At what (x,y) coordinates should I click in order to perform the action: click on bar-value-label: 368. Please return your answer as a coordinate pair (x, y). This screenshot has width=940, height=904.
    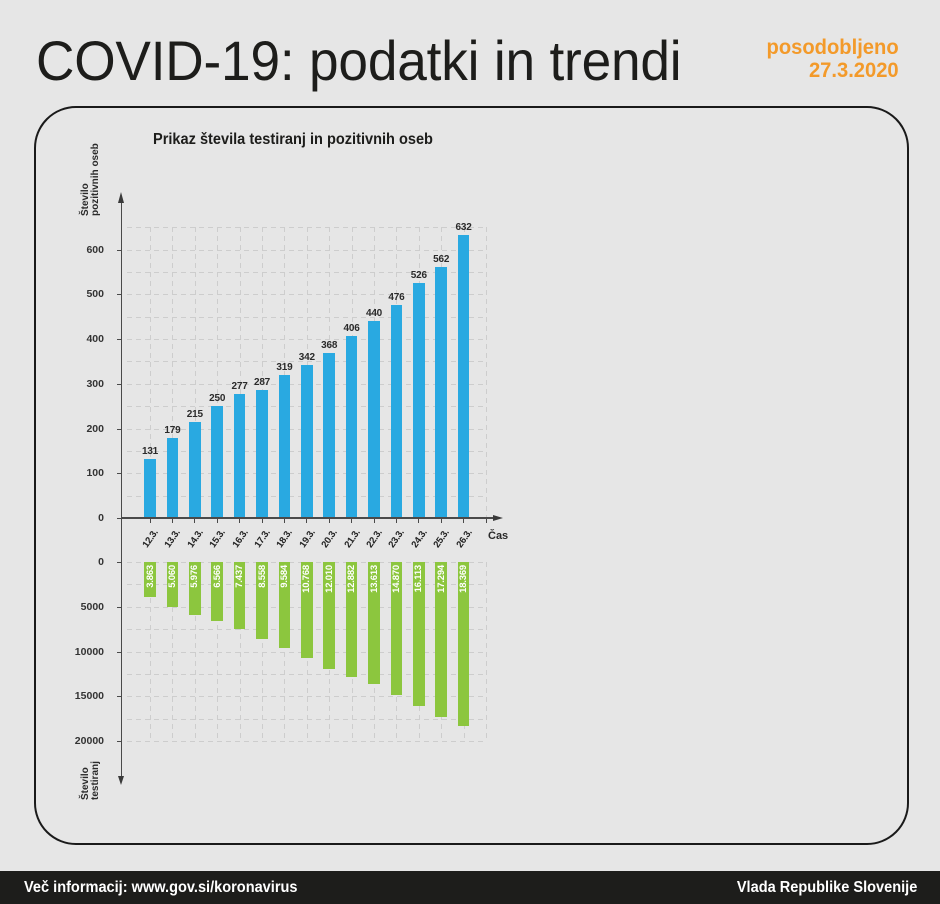
    Looking at the image, I should click on (329, 346).